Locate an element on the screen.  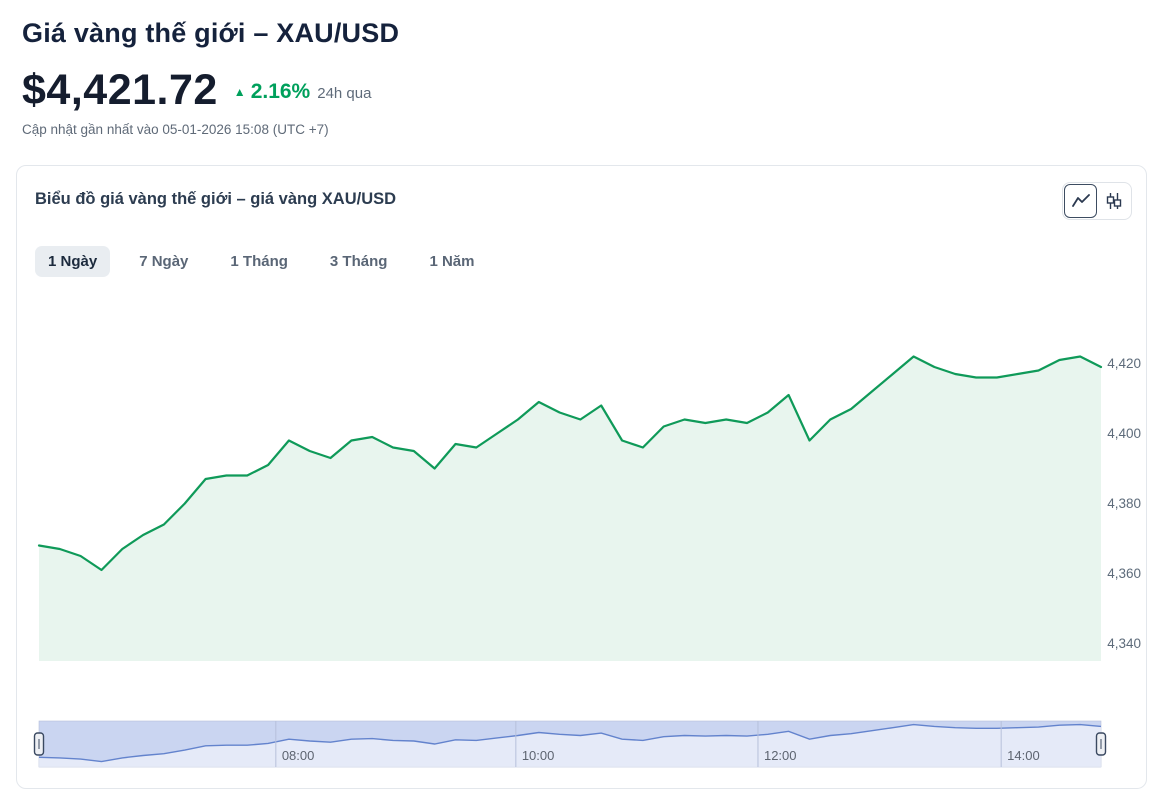
tab-1-nam: 1 Năm is located at coordinates (452, 261).